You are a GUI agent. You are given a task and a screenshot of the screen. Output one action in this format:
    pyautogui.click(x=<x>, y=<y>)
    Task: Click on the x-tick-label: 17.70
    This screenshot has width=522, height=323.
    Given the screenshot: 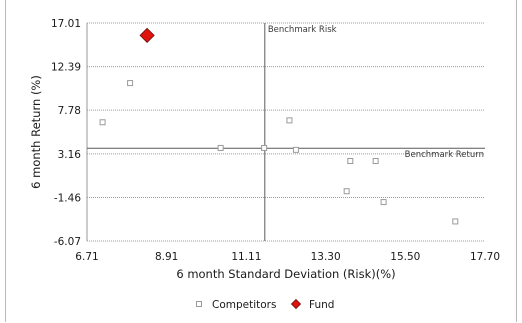 What is the action you would take?
    pyautogui.click(x=485, y=257)
    